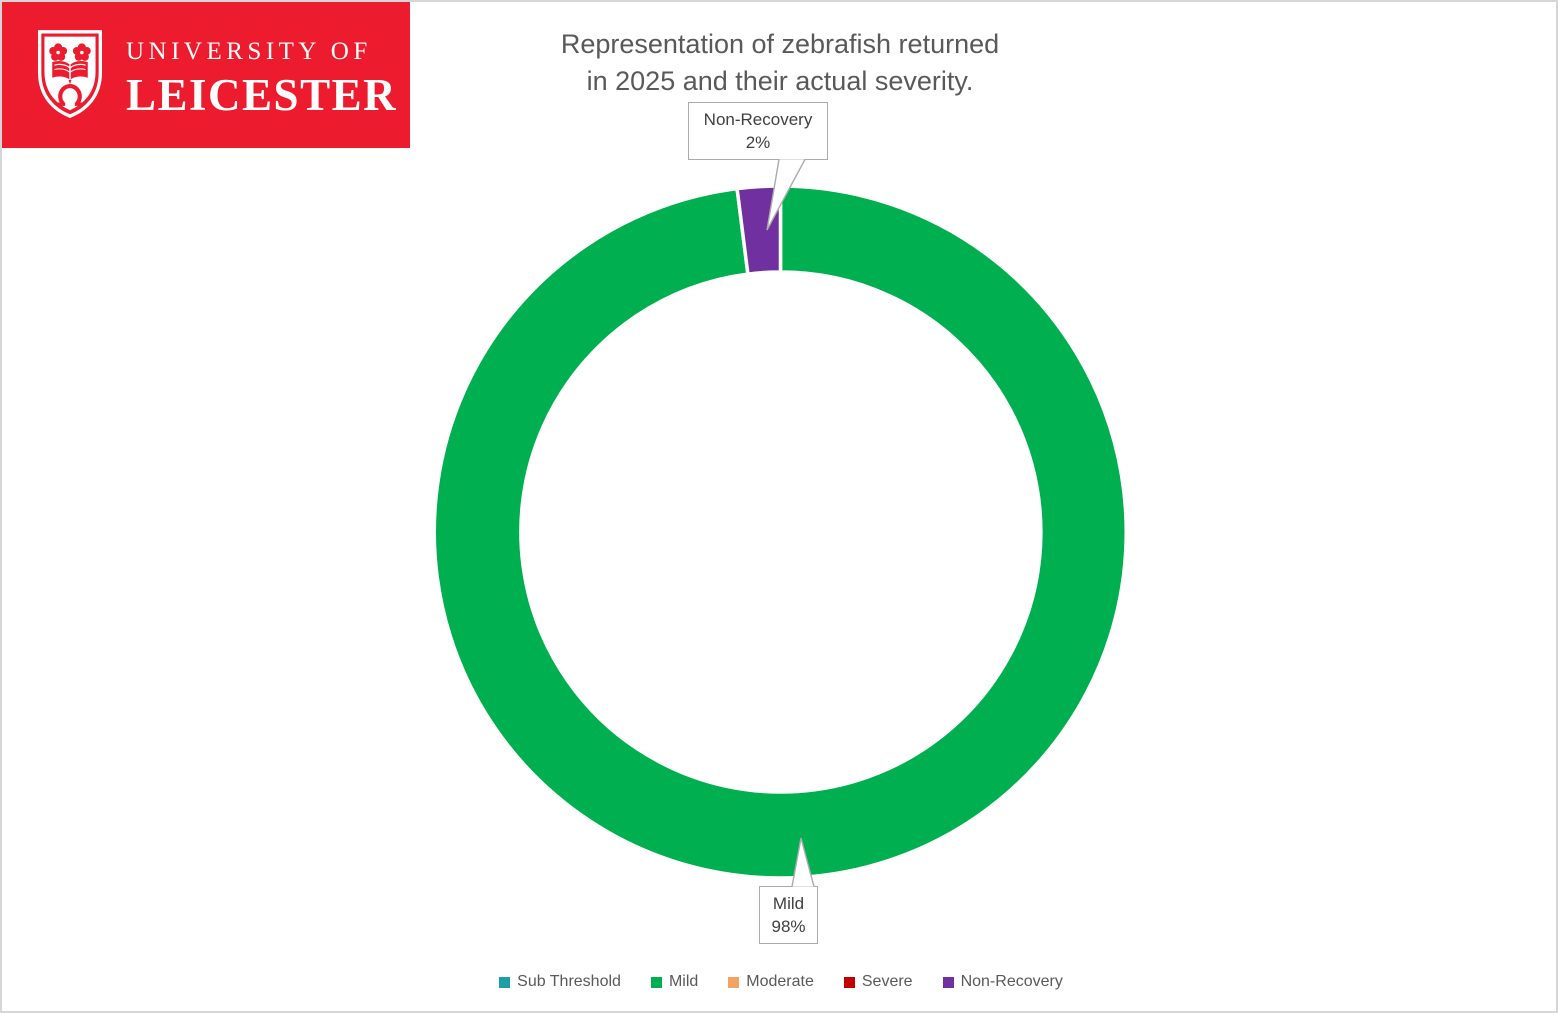 The image size is (1558, 1013). I want to click on legend-label: Mild, so click(683, 981).